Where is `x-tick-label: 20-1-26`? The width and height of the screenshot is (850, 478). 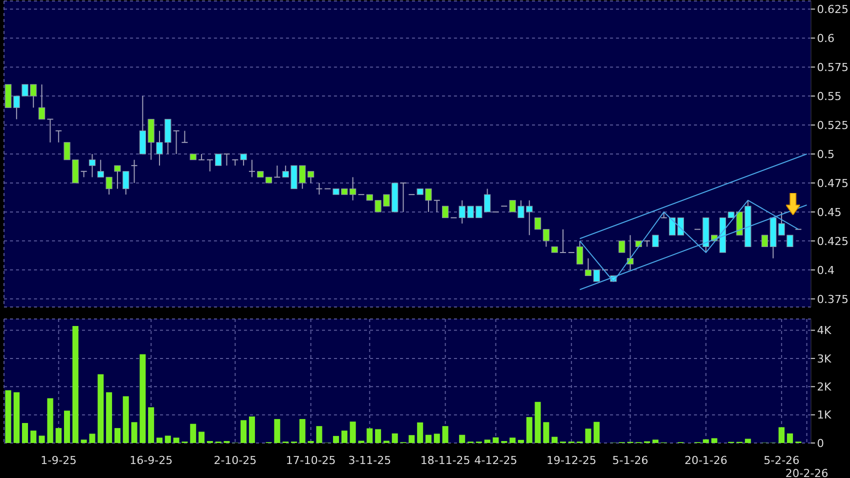
x-tick-label: 20-1-26 is located at coordinates (706, 460).